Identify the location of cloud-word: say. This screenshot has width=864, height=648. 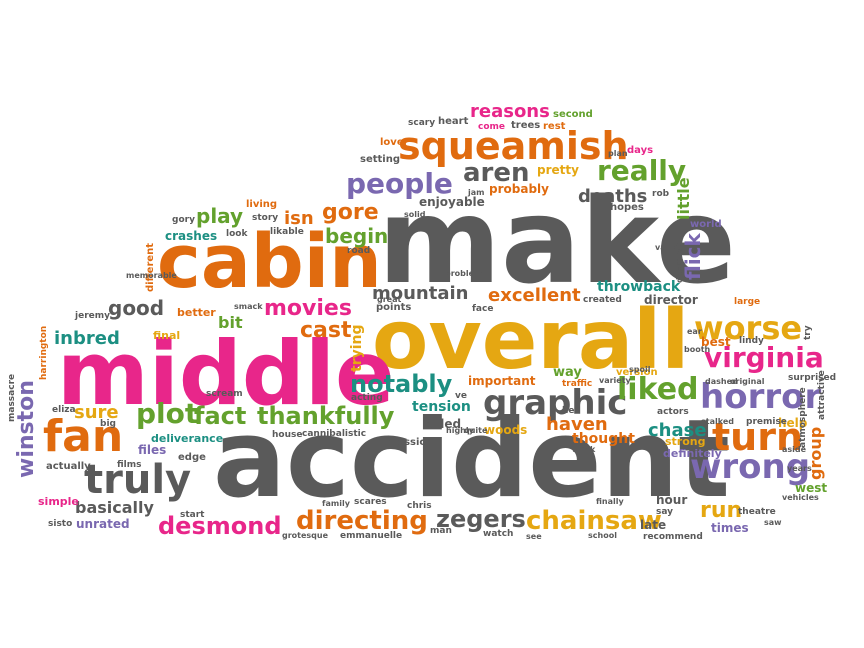
(665, 512).